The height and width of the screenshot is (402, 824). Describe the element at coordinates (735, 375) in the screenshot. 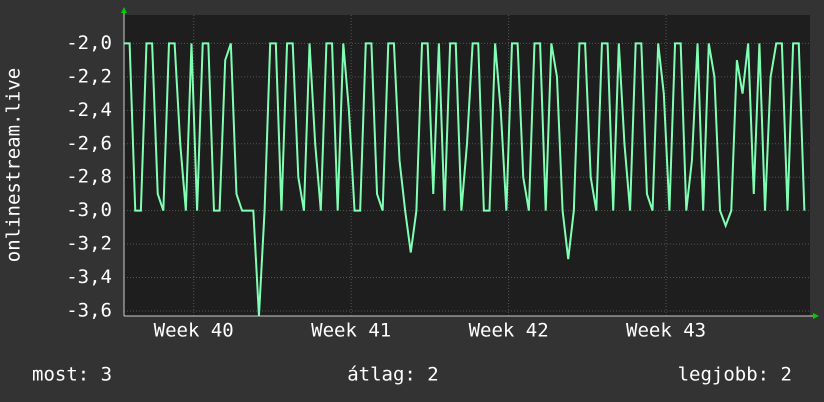

I see `footer-best: legjobb: 2` at that location.